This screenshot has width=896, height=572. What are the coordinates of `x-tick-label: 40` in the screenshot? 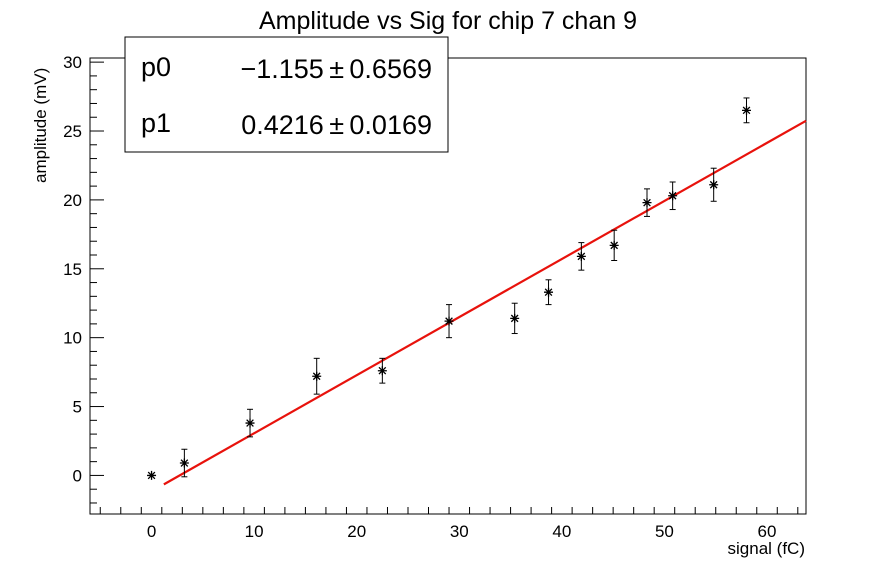 It's located at (561, 531).